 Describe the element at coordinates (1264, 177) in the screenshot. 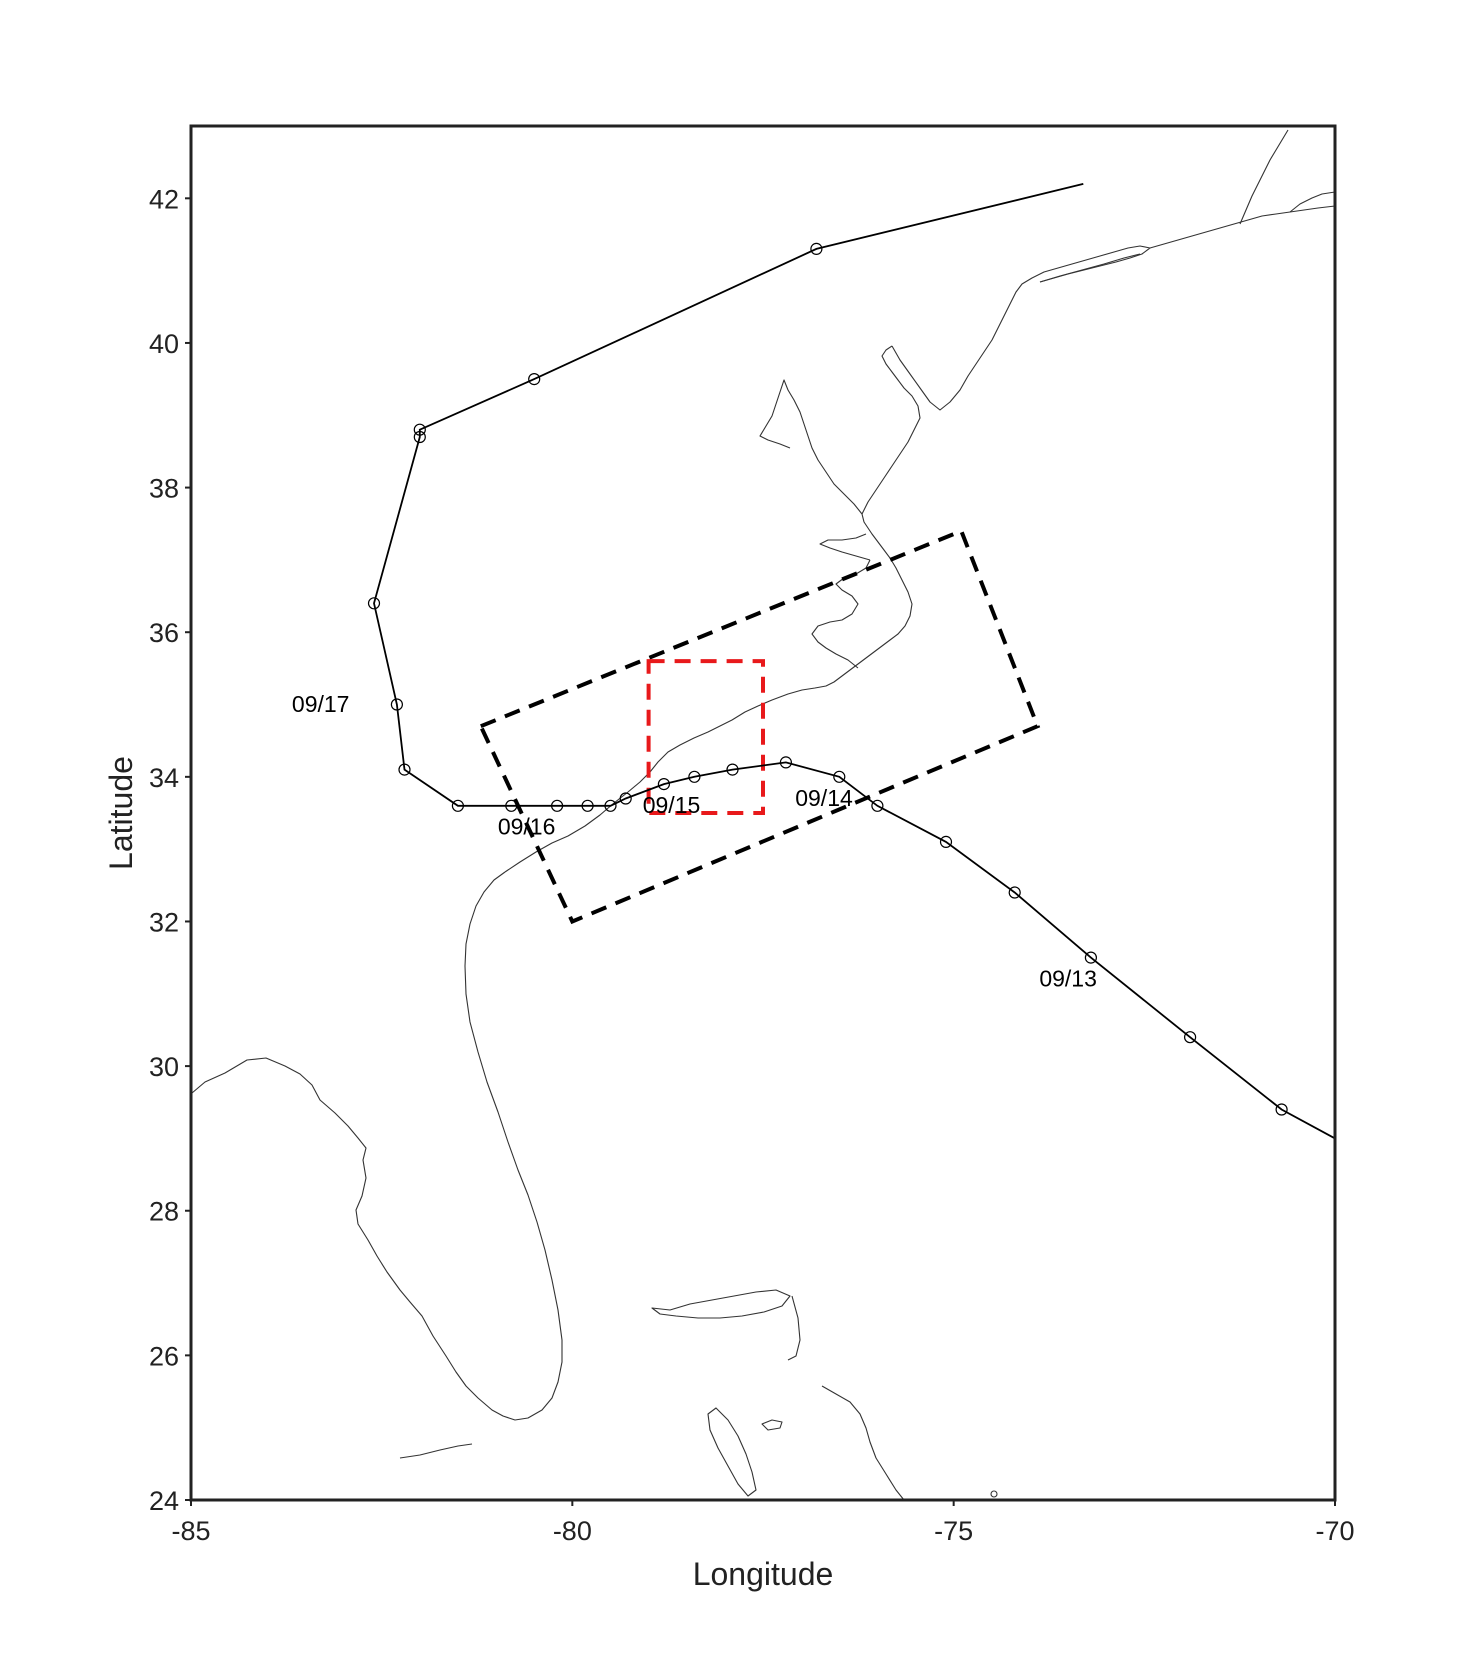

I see `coastline-maine` at that location.